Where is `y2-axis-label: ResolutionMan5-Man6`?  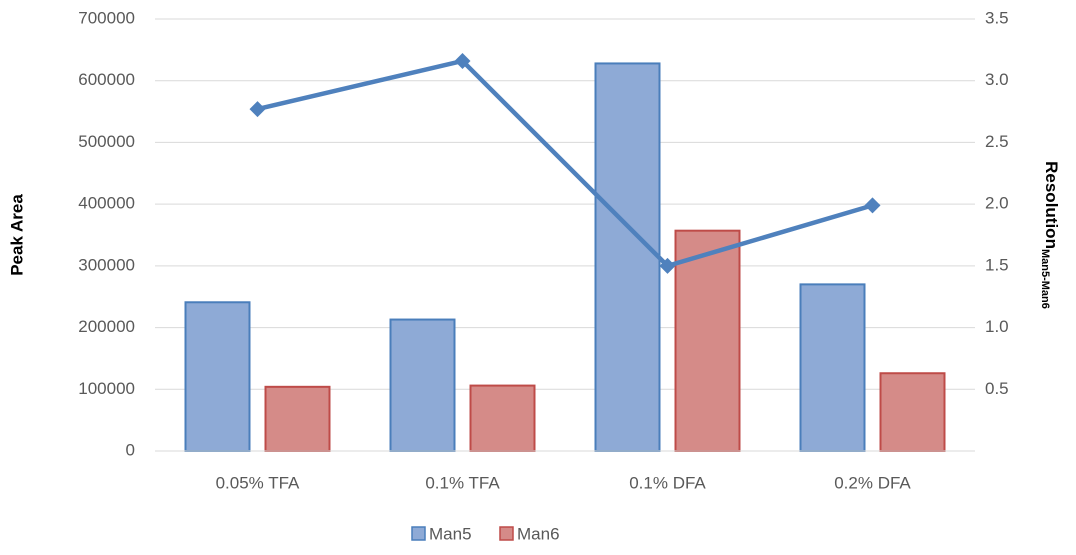 y2-axis-label: ResolutionMan5-Man6 is located at coordinates (1049, 235).